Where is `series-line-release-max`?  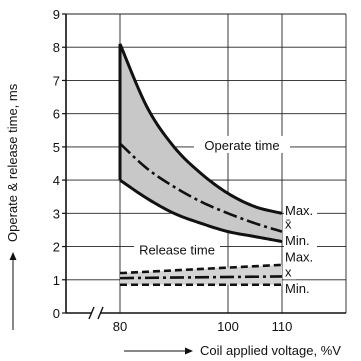
series-line-release-max is located at coordinates (201, 269).